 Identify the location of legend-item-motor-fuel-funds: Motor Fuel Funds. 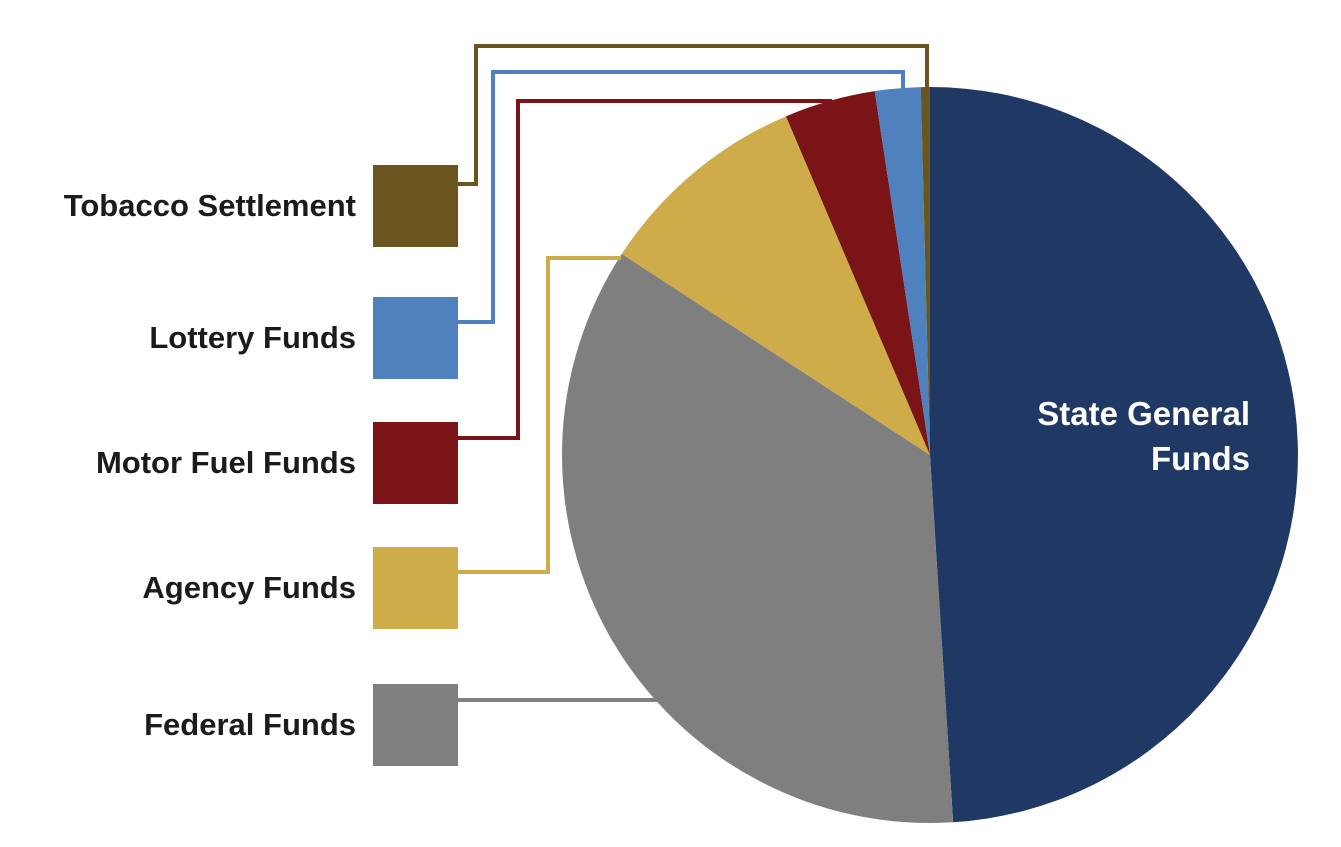
(229, 463).